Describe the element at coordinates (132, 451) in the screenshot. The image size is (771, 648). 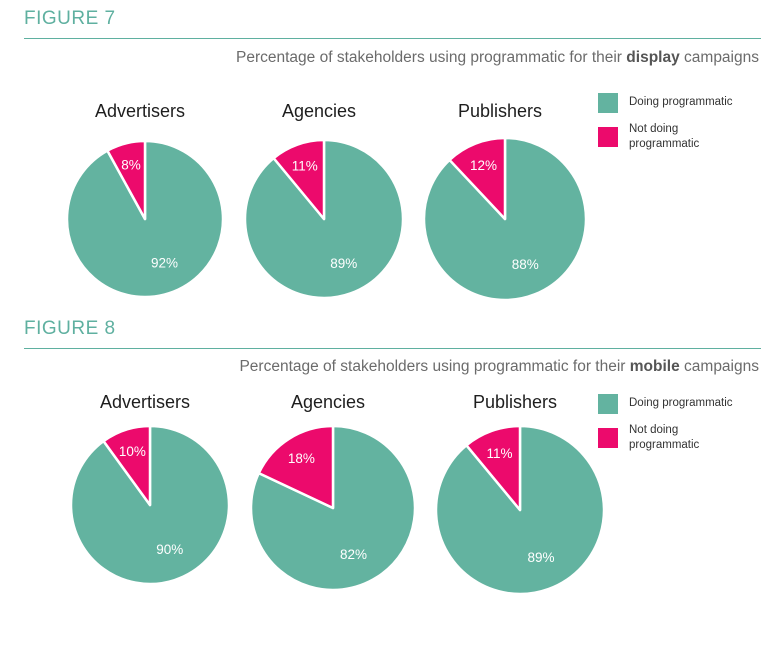
I see `data-label-not-doing: 10%` at that location.